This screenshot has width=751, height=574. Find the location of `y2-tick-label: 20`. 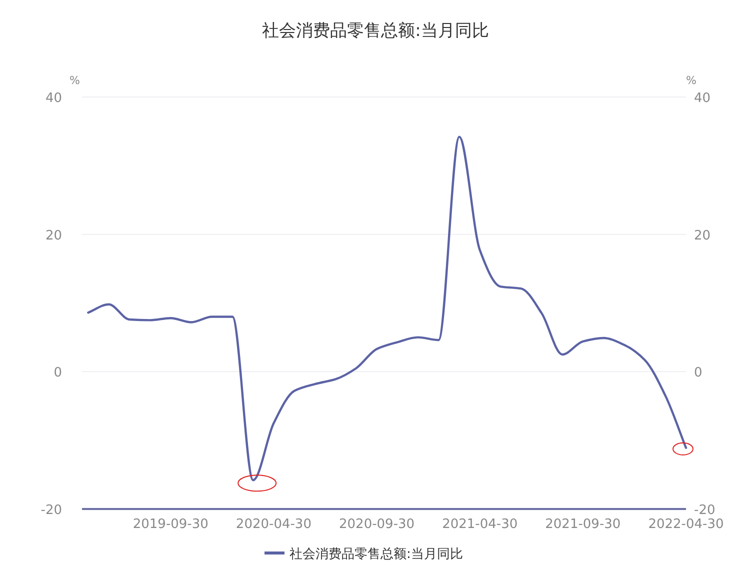

y2-tick-label: 20 is located at coordinates (702, 236).